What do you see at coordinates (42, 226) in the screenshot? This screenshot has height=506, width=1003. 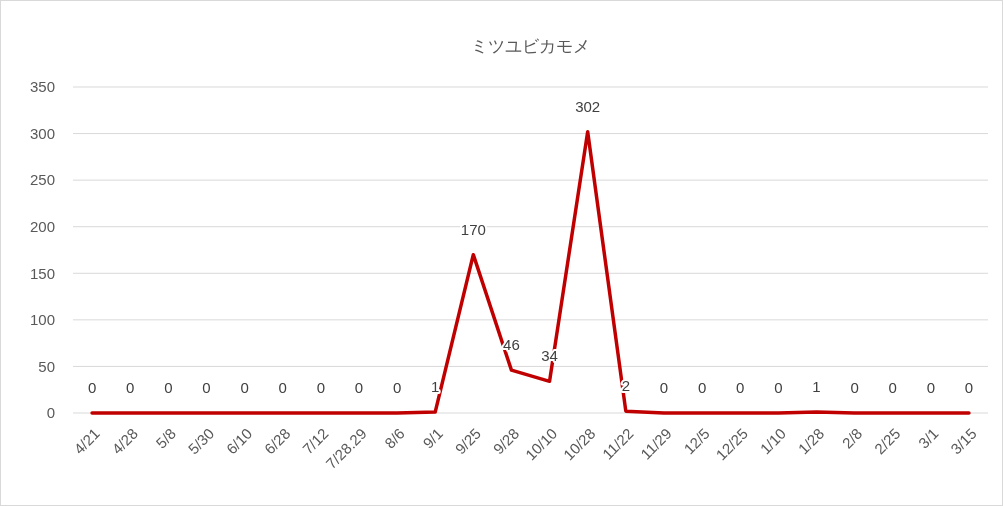 I see `y-tick-label: 200` at bounding box center [42, 226].